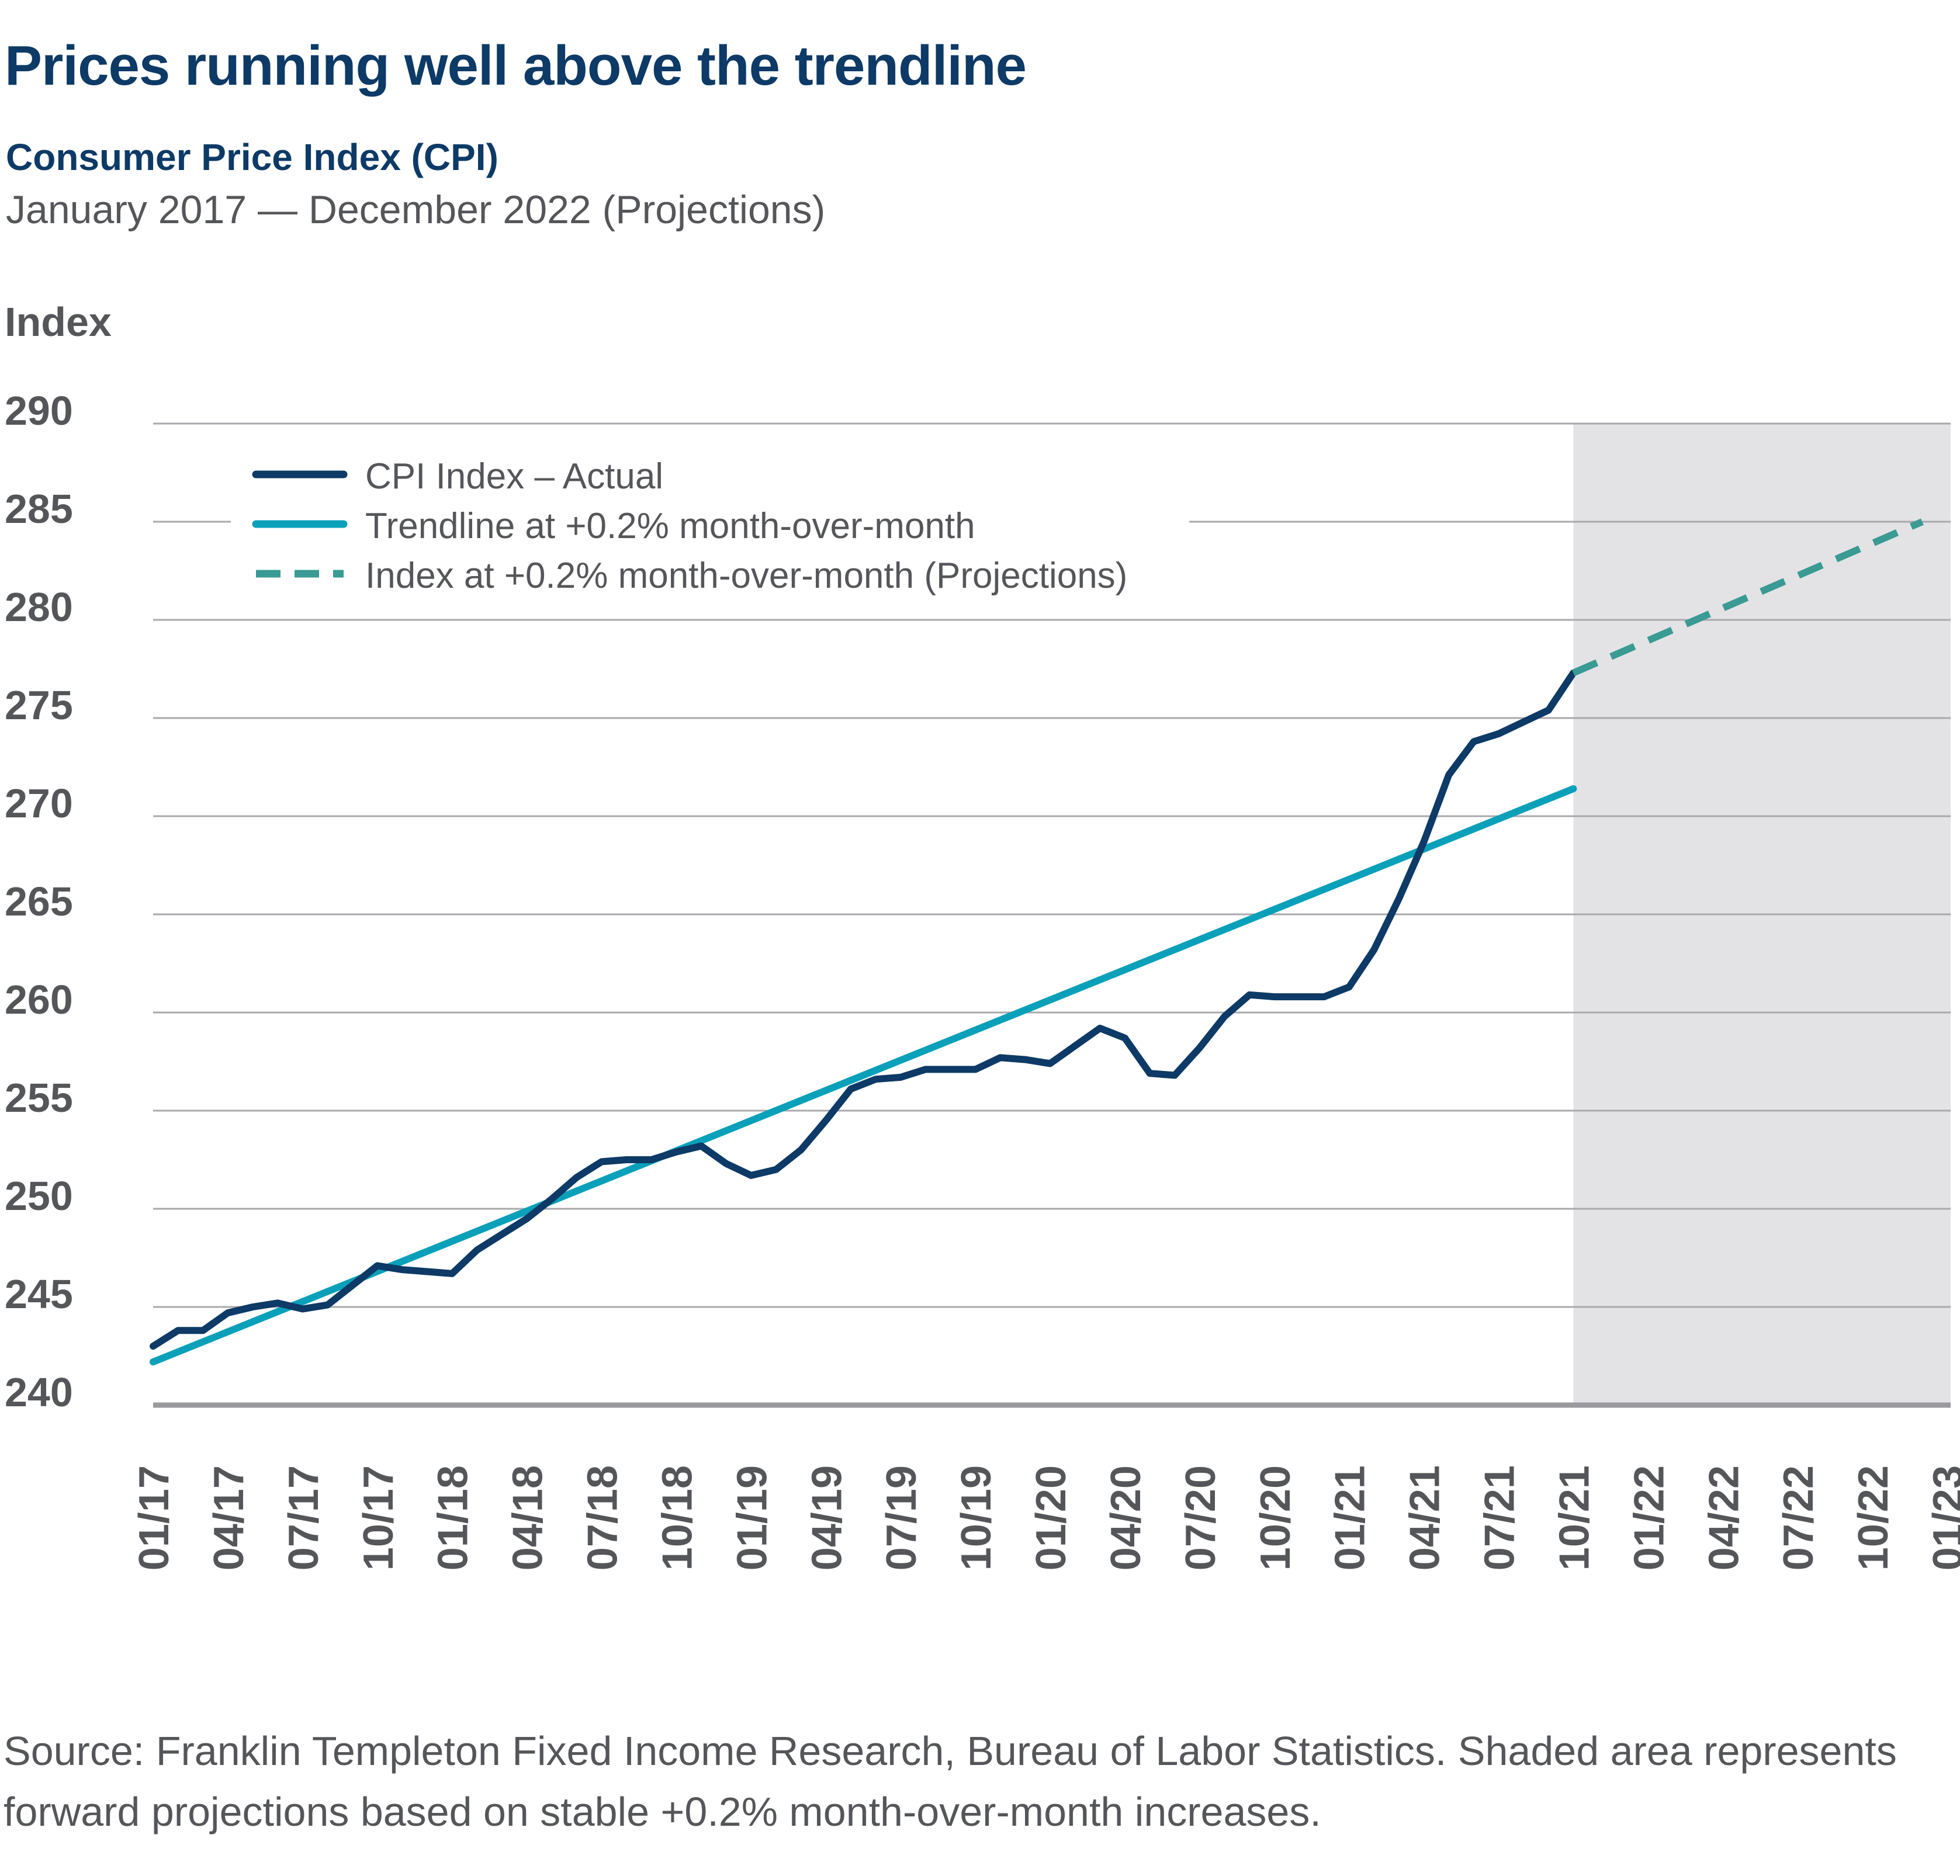 This screenshot has height=1876, width=1960. Describe the element at coordinates (1201, 1517) in the screenshot. I see `x-tick-label: 07/20` at that location.